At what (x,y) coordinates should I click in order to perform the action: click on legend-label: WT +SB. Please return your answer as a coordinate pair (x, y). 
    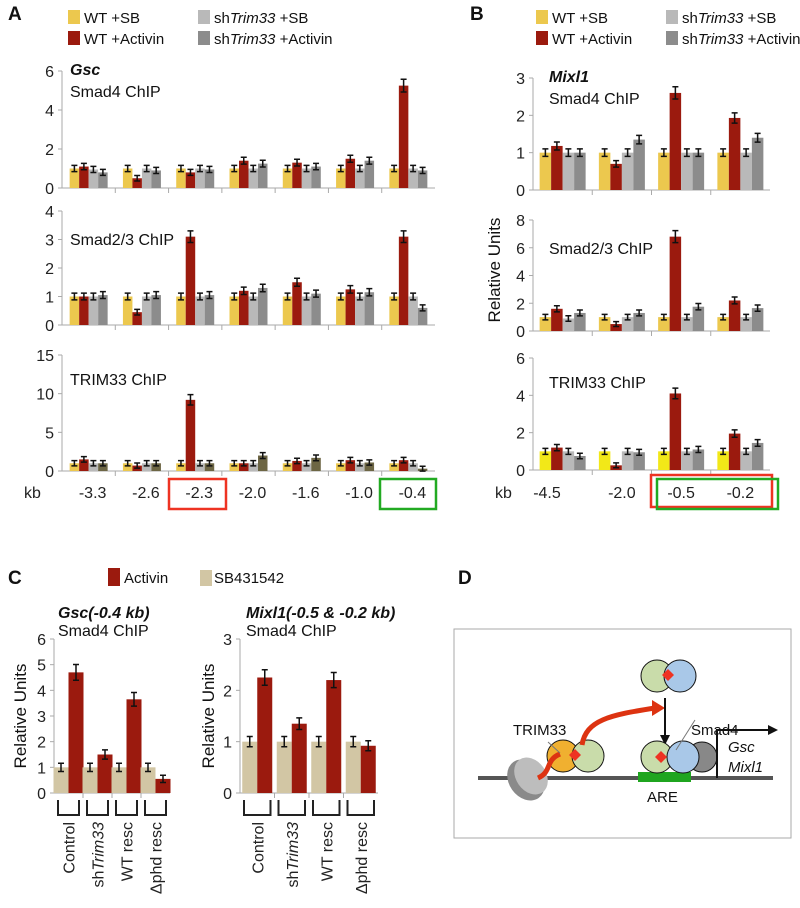
    Looking at the image, I should click on (112, 18).